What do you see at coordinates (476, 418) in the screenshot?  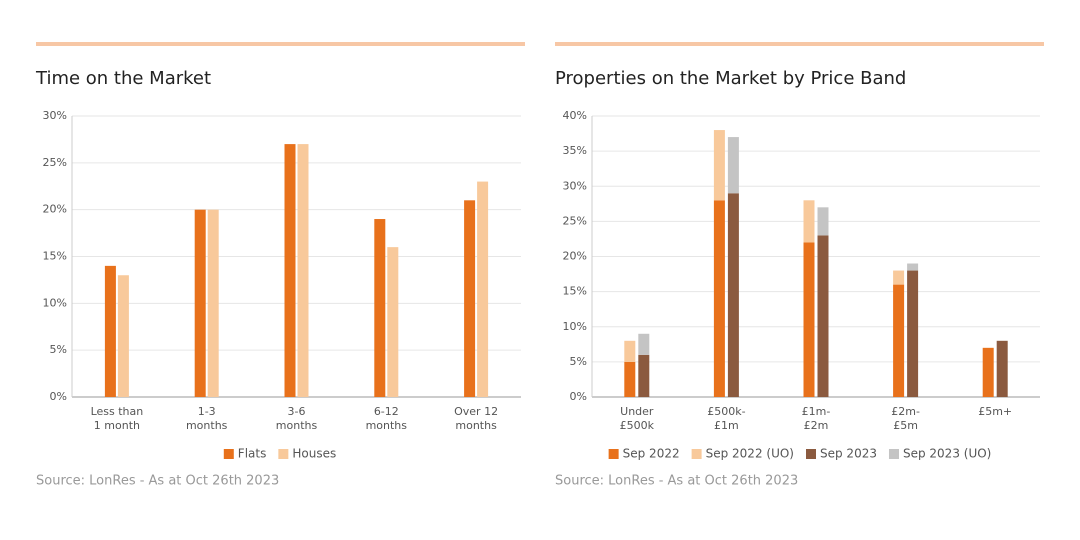 I see `x-tick-label: Over 12 months` at bounding box center [476, 418].